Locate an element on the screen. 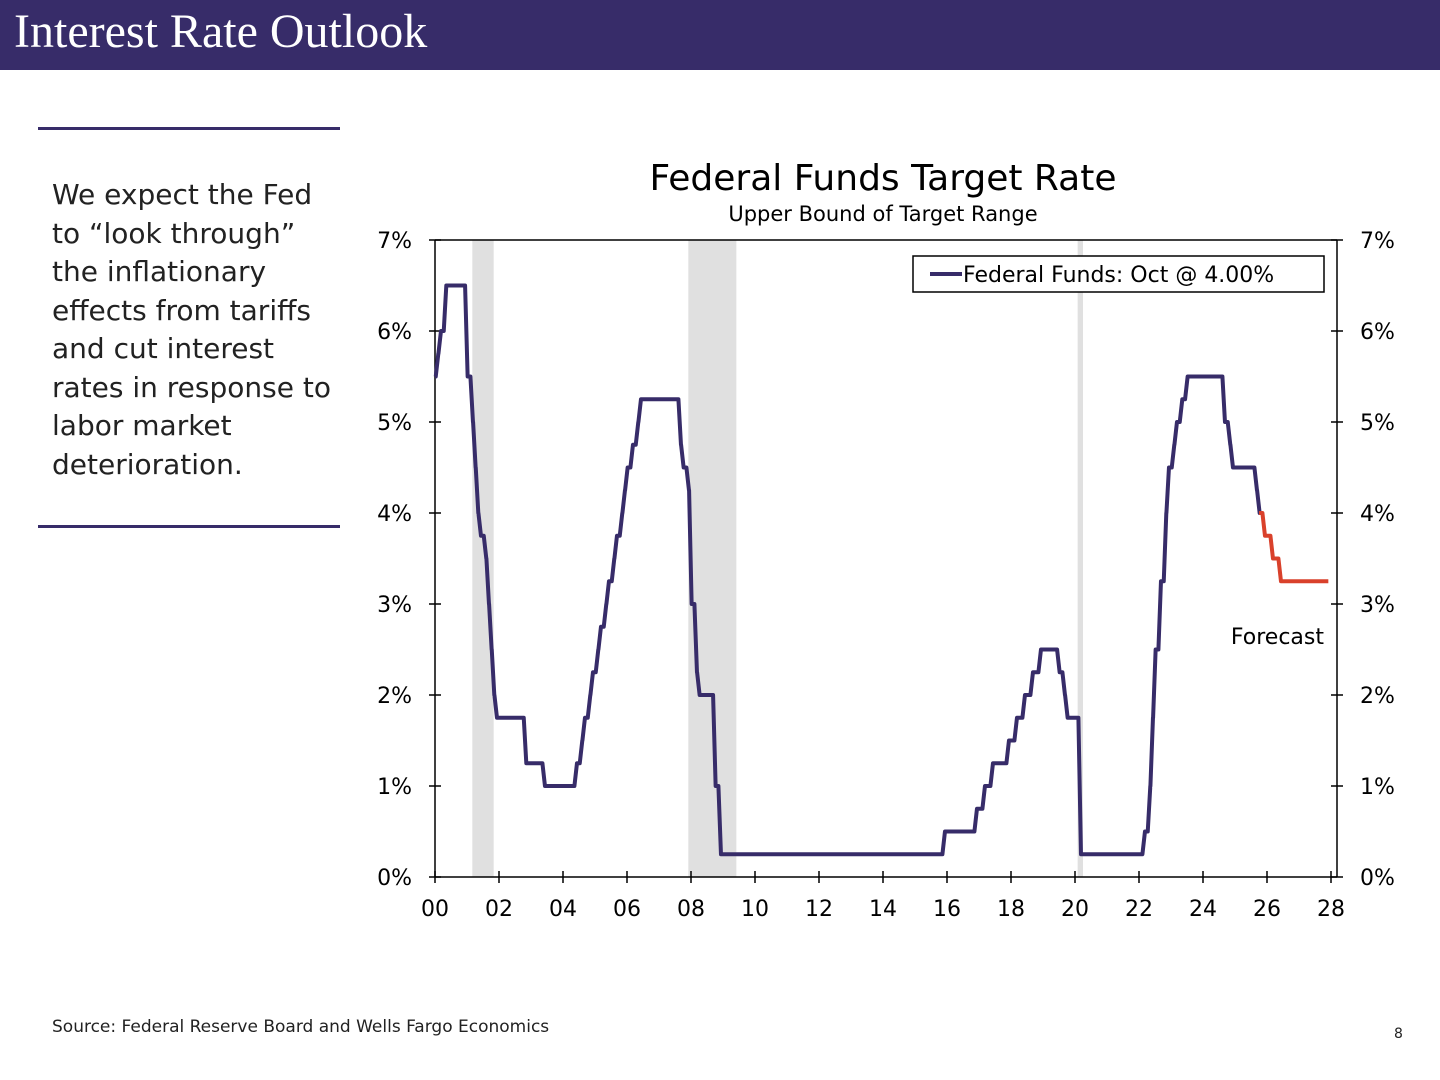 The width and height of the screenshot is (1440, 1080). header-bar: Interest Rate Outlook is located at coordinates (720, 35).